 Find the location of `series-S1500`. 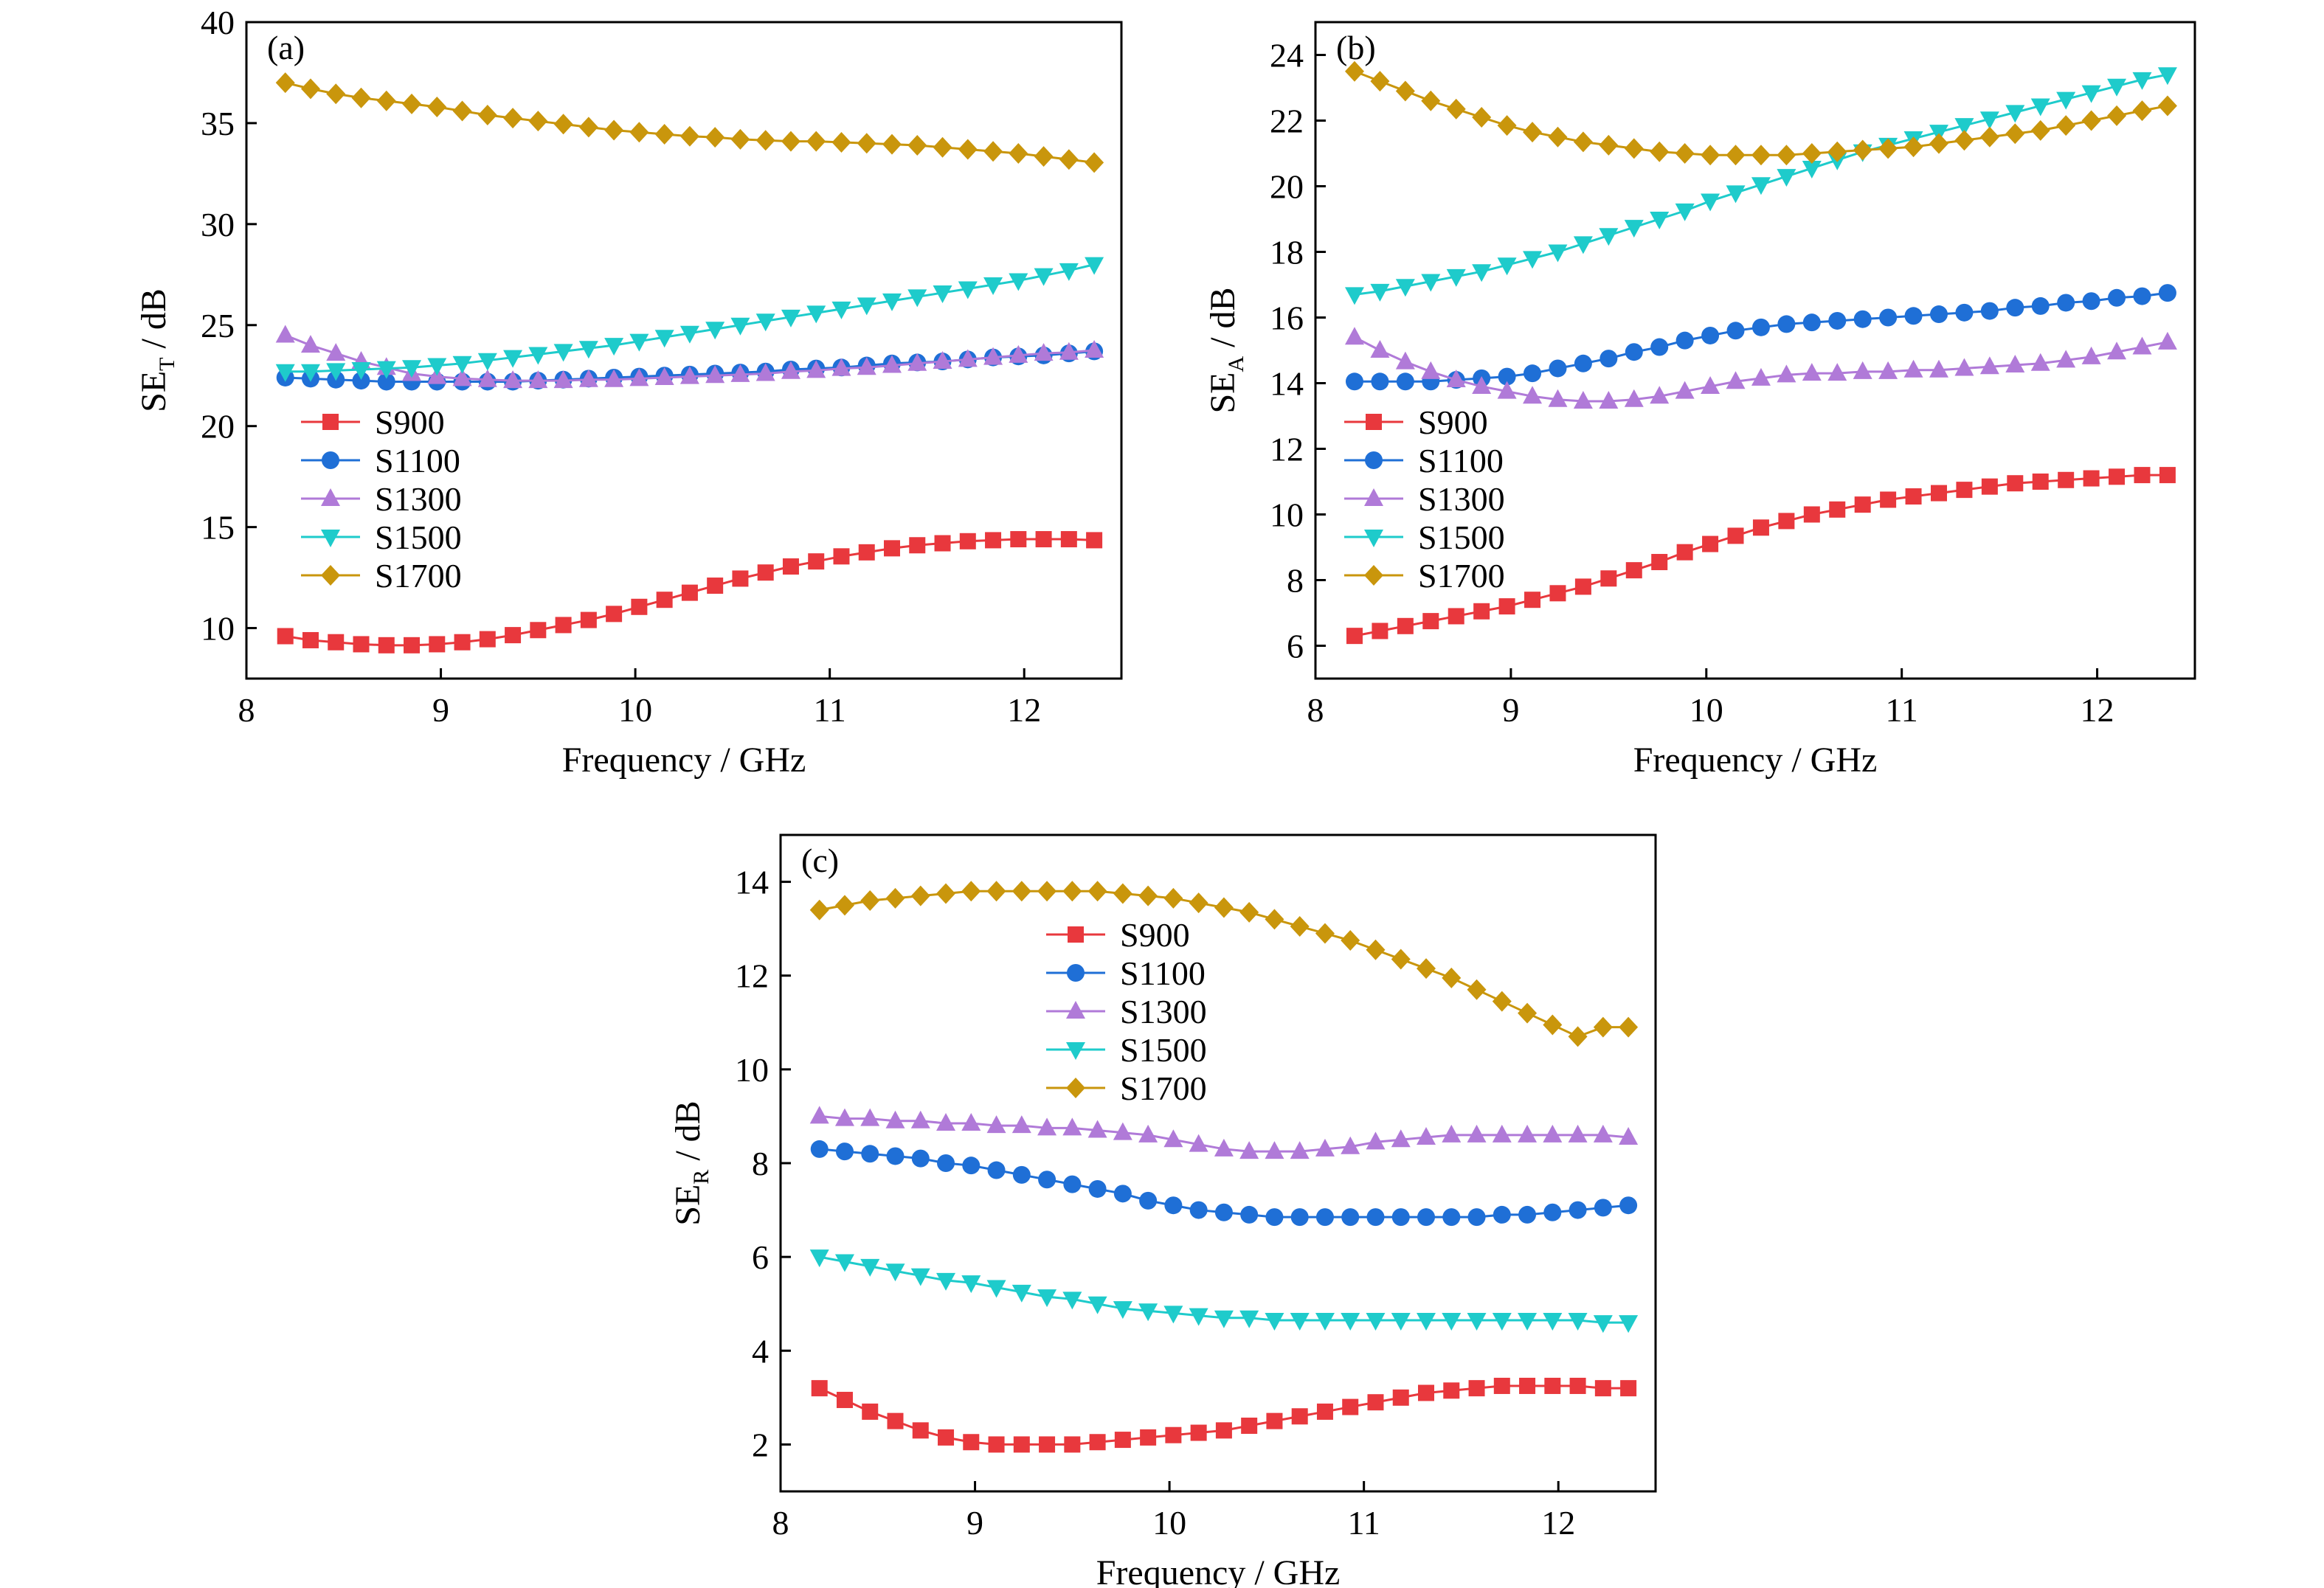

series-S1500 is located at coordinates (1224, 1291).